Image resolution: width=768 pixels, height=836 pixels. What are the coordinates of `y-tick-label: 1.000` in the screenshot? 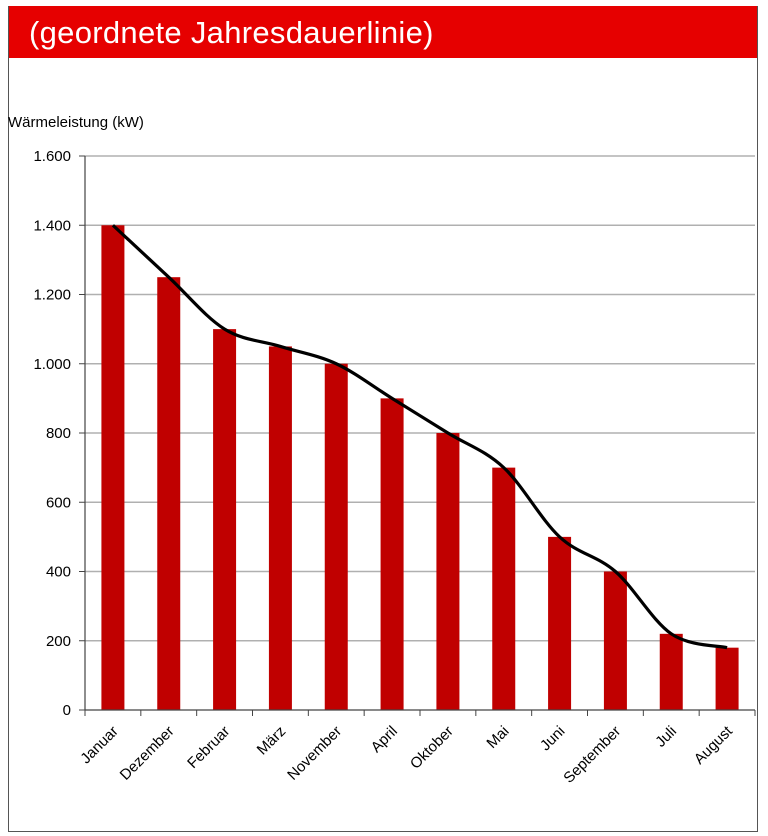 It's located at (52, 364).